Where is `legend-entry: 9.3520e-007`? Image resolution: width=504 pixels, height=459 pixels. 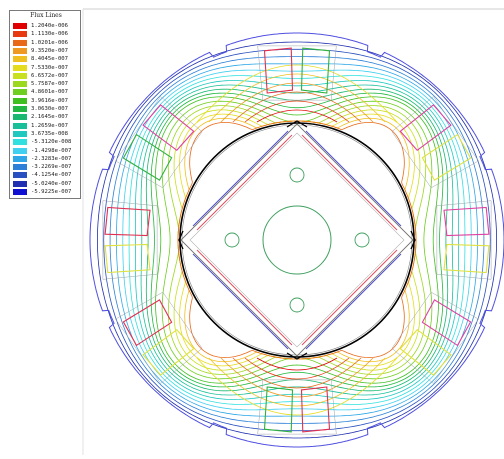
legend-entry: 9.3520e-007 is located at coordinates (47, 51).